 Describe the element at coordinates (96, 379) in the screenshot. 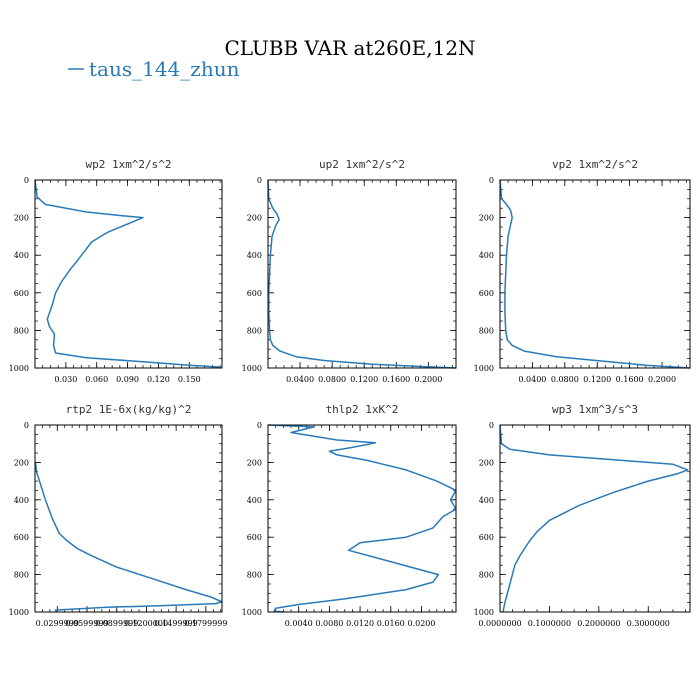

I see `x-tick-label: 0.060` at that location.